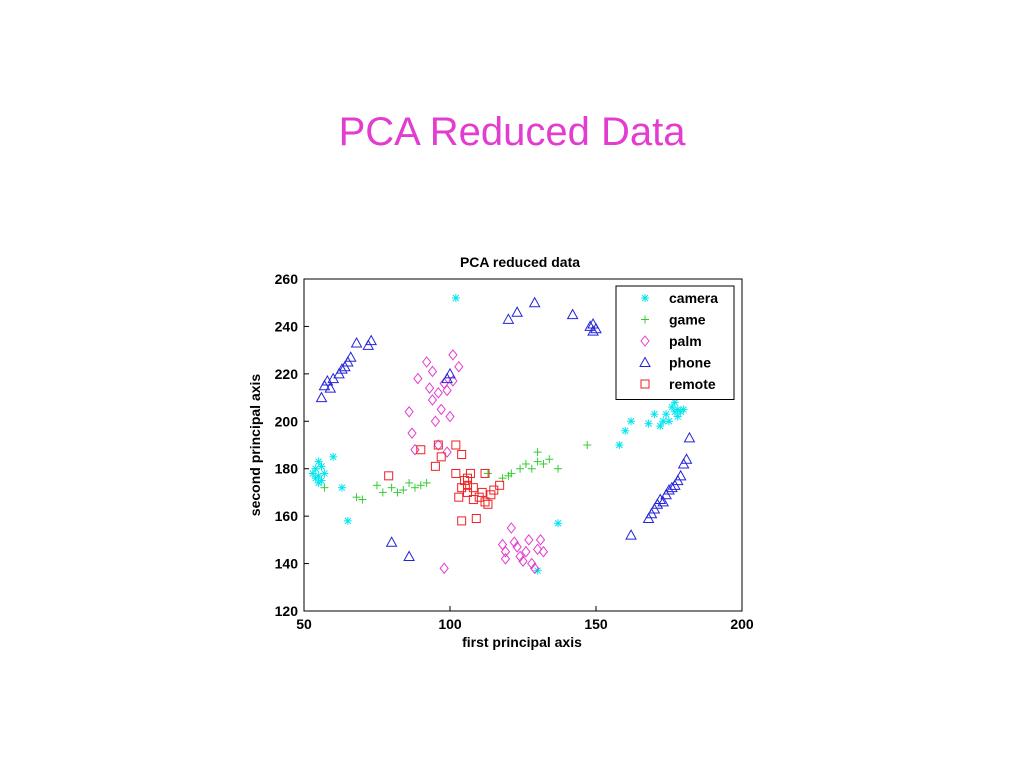  I want to click on legend-box, so click(675, 342).